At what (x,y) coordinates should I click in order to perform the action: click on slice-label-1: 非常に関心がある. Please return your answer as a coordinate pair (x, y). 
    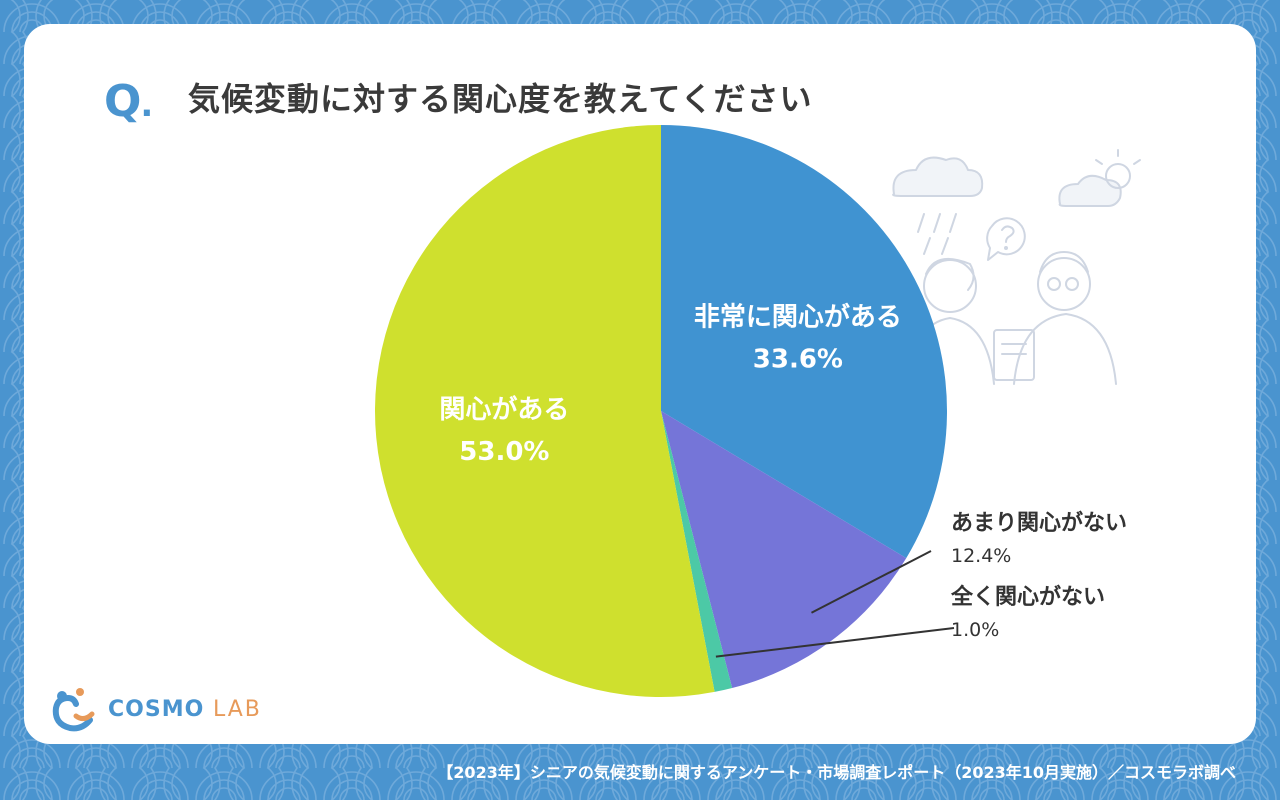
    Looking at the image, I should click on (798, 316).